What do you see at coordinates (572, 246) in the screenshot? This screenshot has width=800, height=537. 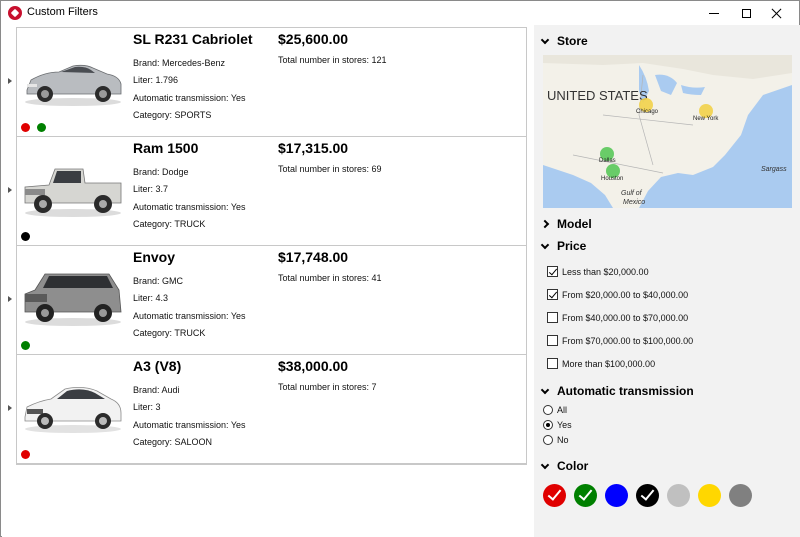 I see `price-label: Price` at bounding box center [572, 246].